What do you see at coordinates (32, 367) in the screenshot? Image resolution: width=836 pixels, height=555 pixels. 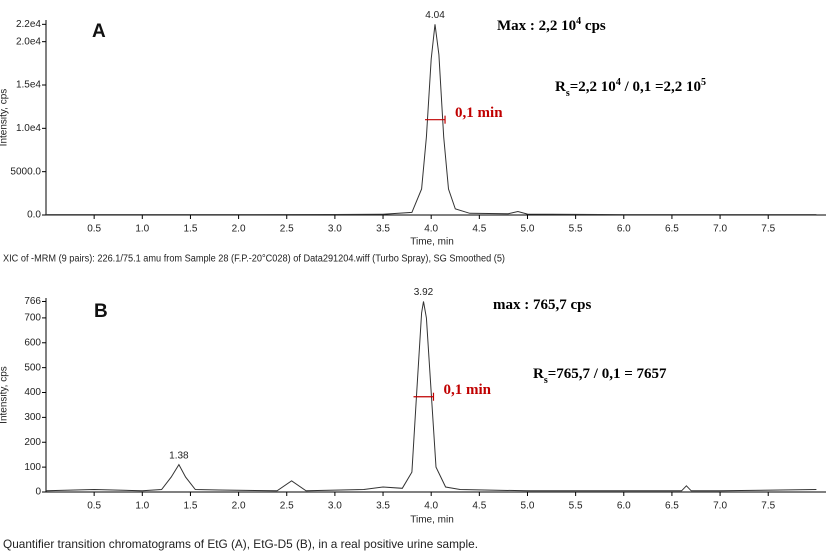 I see `y-tick-label: 500` at bounding box center [32, 367].